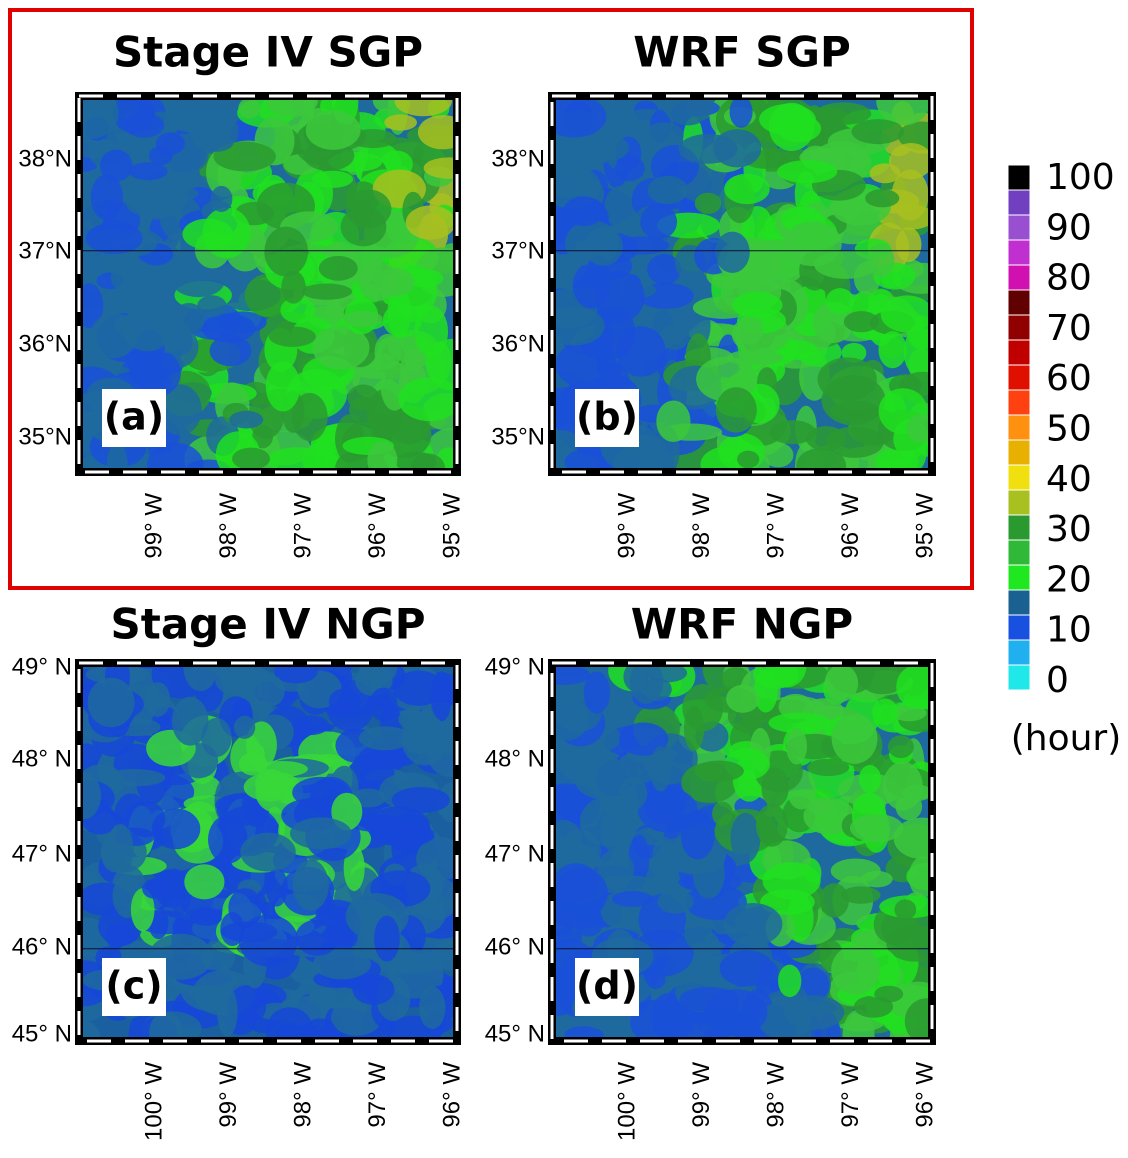 The height and width of the screenshot is (1158, 1128). Describe the element at coordinates (302, 526) in the screenshot. I see `lon-label: 97° W` at that location.